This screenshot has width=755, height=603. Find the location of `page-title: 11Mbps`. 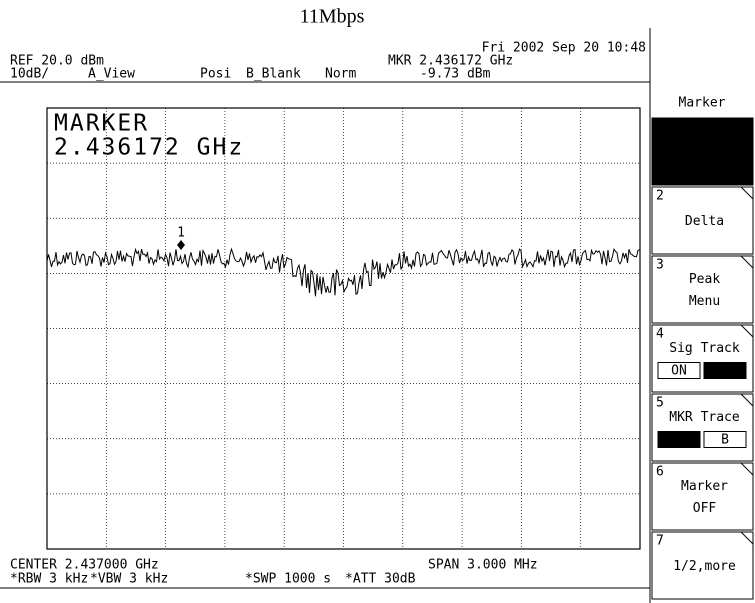

page-title: 11Mbps is located at coordinates (332, 17).